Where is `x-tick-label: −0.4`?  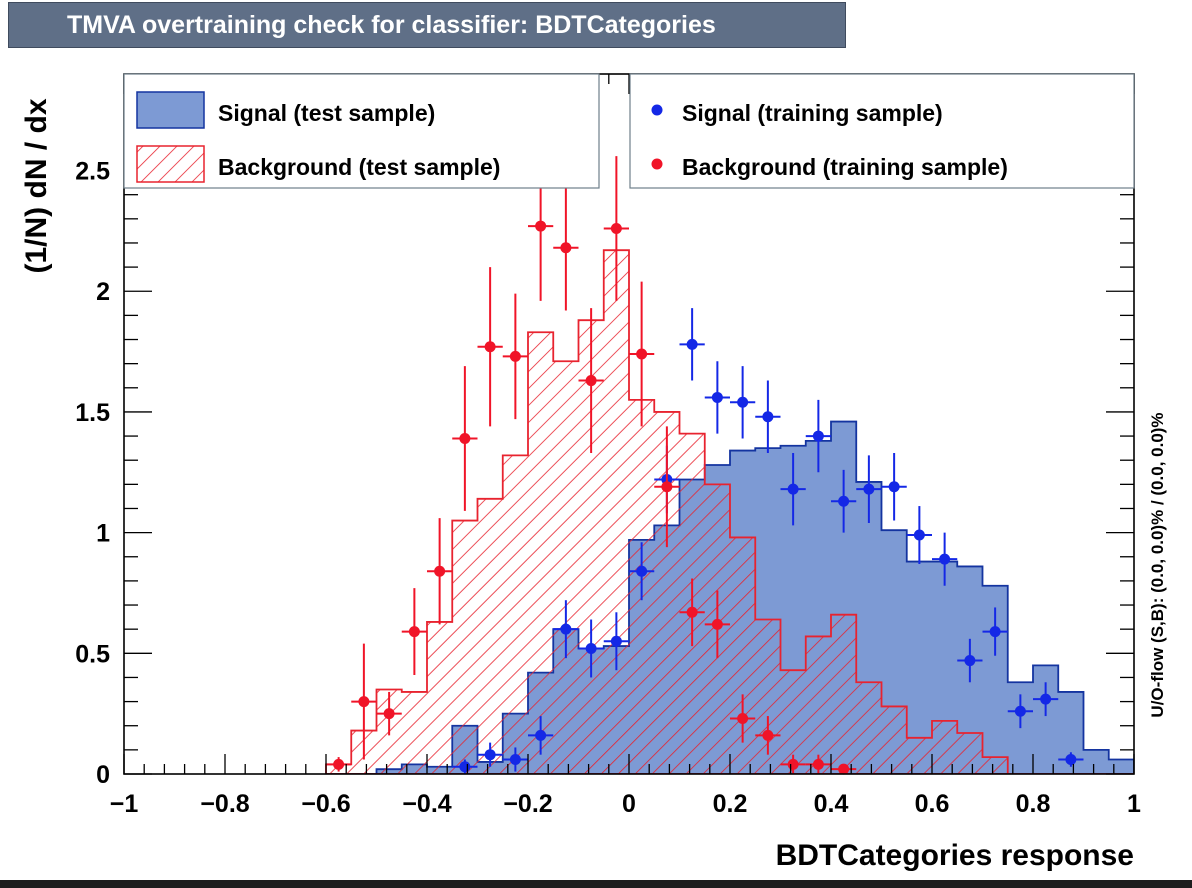
x-tick-label: −0.4 is located at coordinates (426, 804).